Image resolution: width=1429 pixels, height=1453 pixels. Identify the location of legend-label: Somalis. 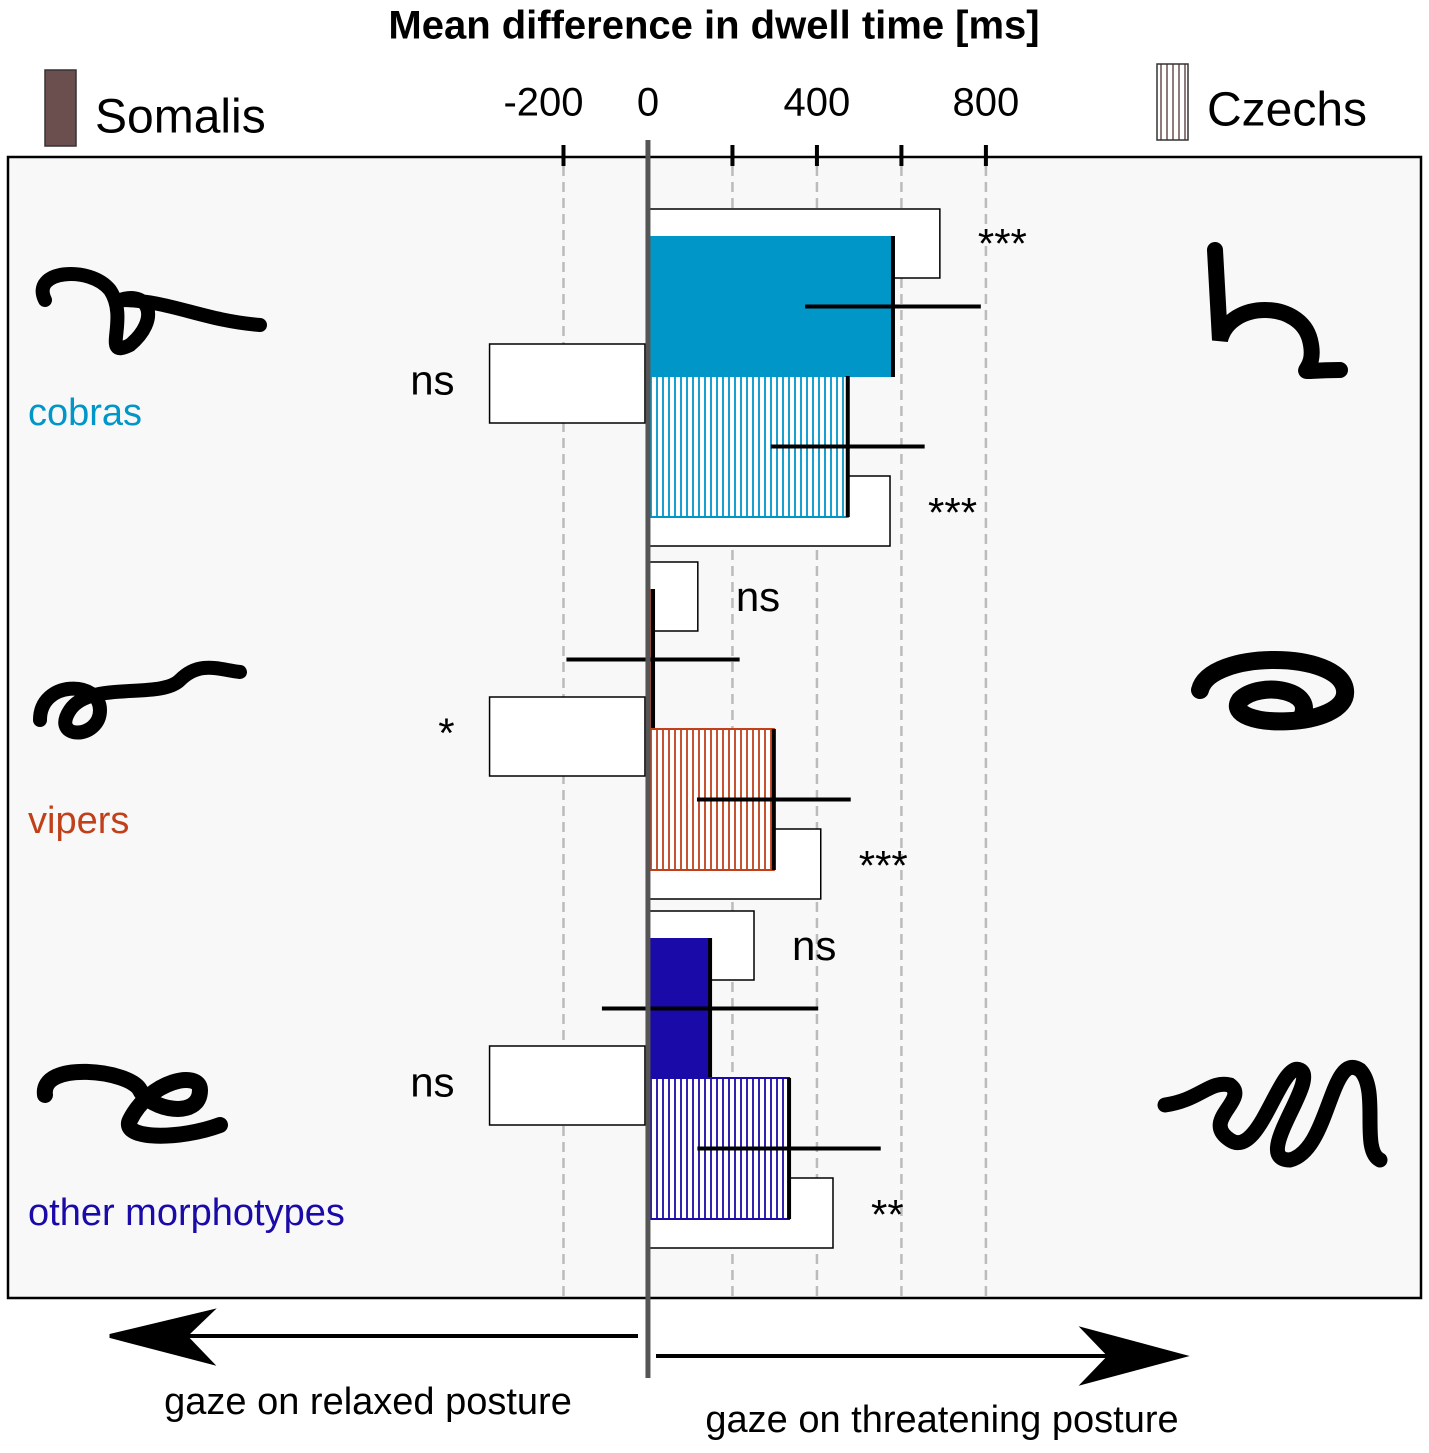
(180, 117).